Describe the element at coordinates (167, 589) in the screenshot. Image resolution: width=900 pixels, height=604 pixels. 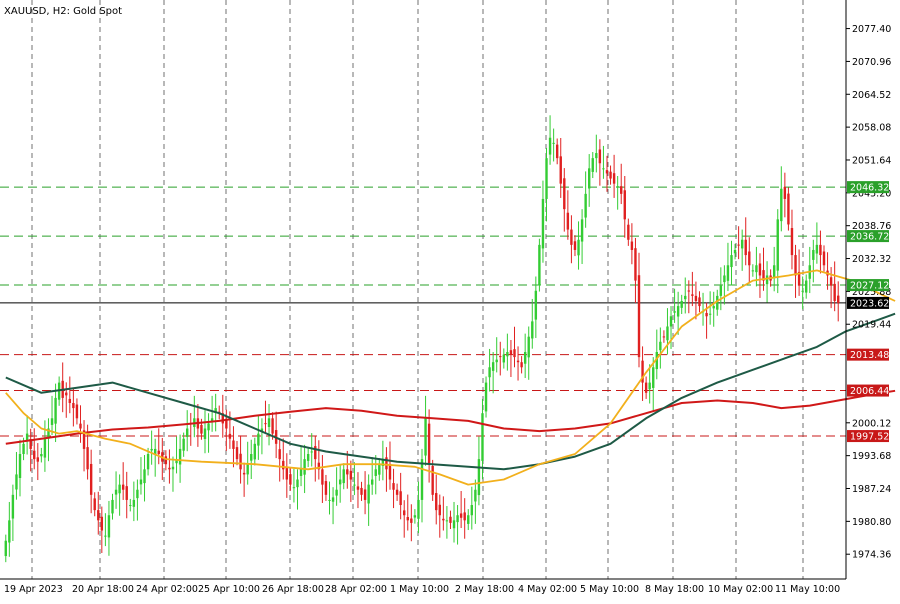
I see `x-tick-label: 24 Apr 02:00` at that location.